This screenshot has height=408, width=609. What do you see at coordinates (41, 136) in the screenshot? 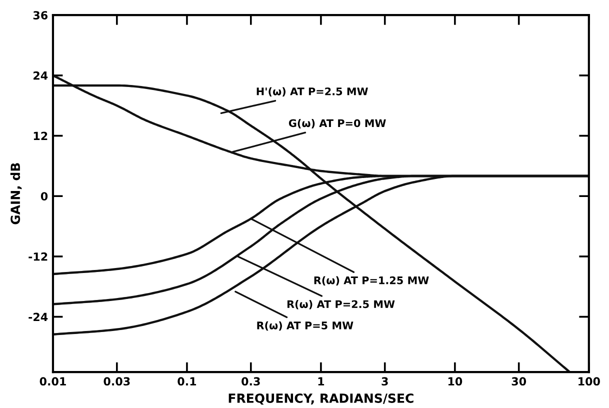
I see `y-tick-label: 12` at bounding box center [41, 136].